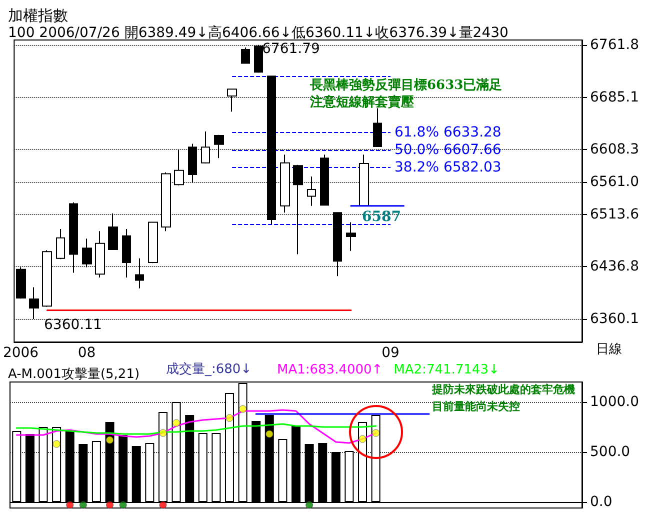  I want to click on chart-subtitle: 100 2006/07/26 開6389.49↓高6406.66↓低6360.11↓收6376.39↓量2430, so click(258, 33).